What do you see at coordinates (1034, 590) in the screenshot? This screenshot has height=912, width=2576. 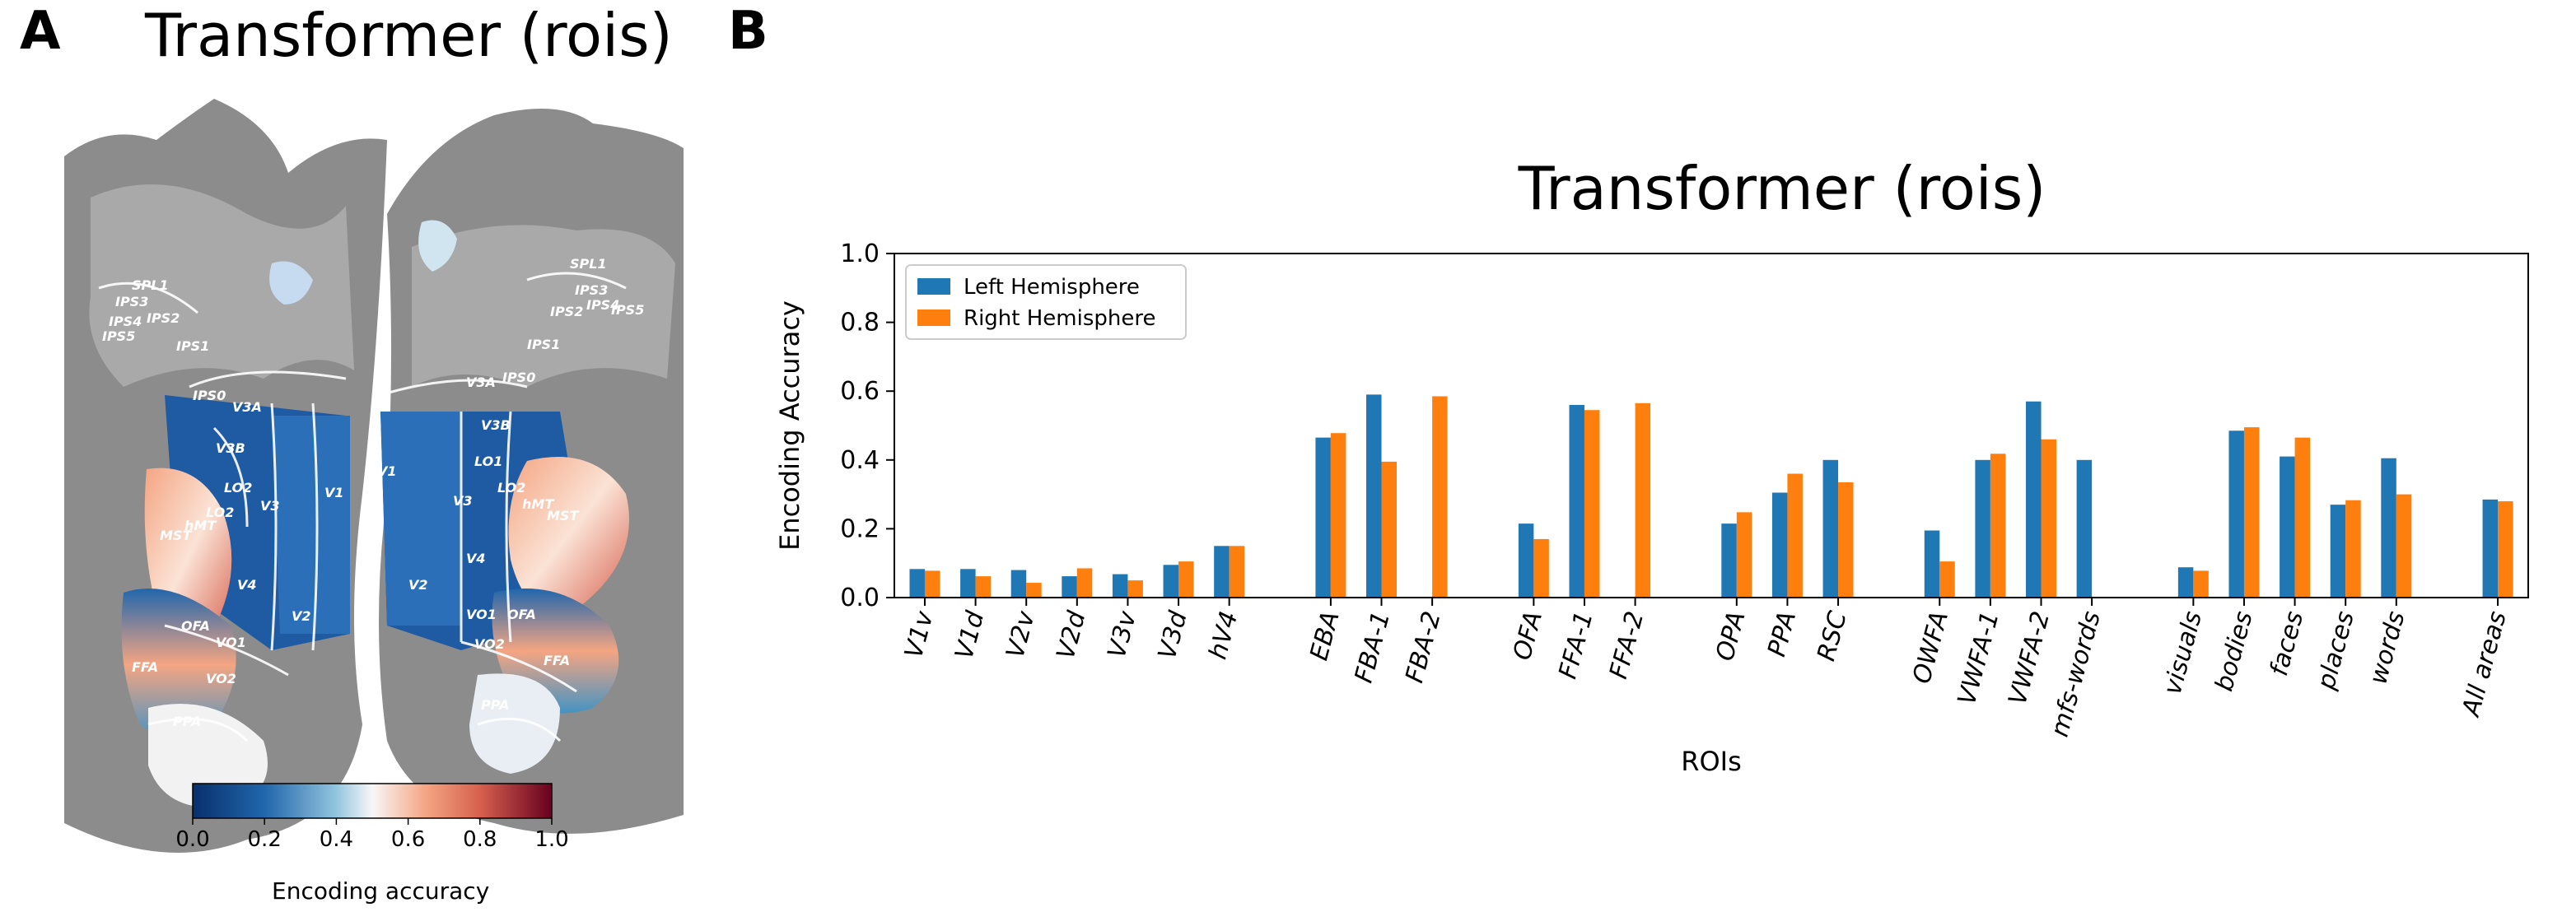 I see `bar-right-v2v` at bounding box center [1034, 590].